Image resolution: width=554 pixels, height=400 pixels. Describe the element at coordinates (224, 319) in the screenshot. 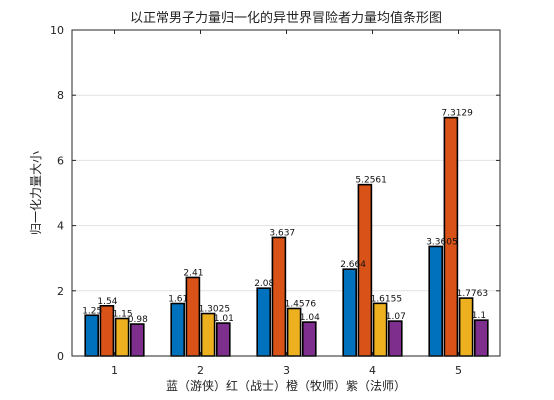

I see `data-label: 1.01` at that location.